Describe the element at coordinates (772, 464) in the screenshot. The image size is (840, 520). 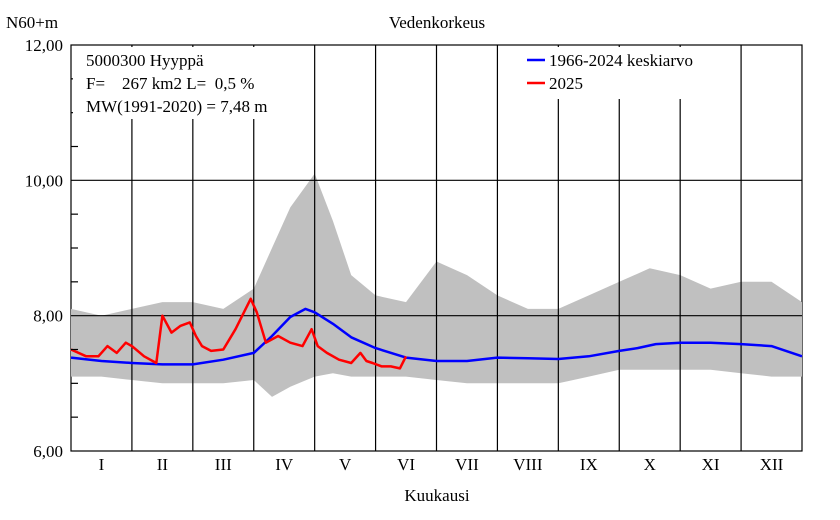
I see `month-tick-label: XII` at that location.